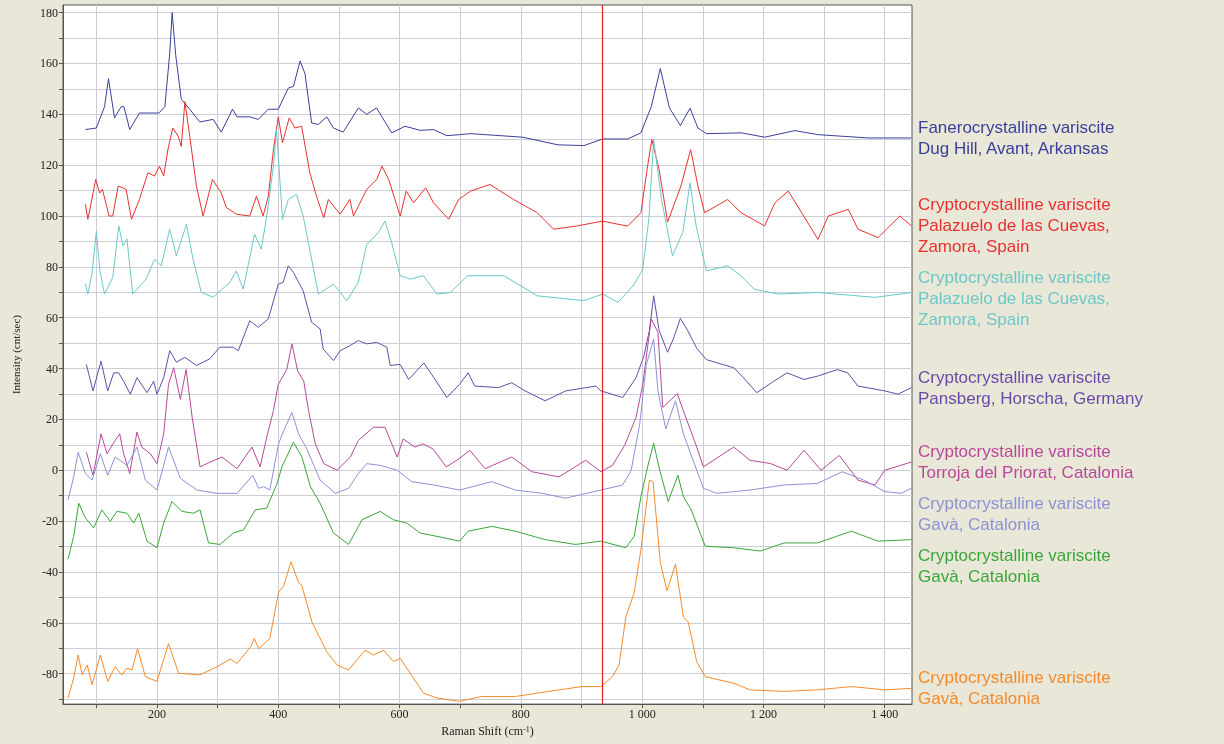 The width and height of the screenshot is (1224, 744). I want to click on y-tick-label: -60, so click(50, 622).